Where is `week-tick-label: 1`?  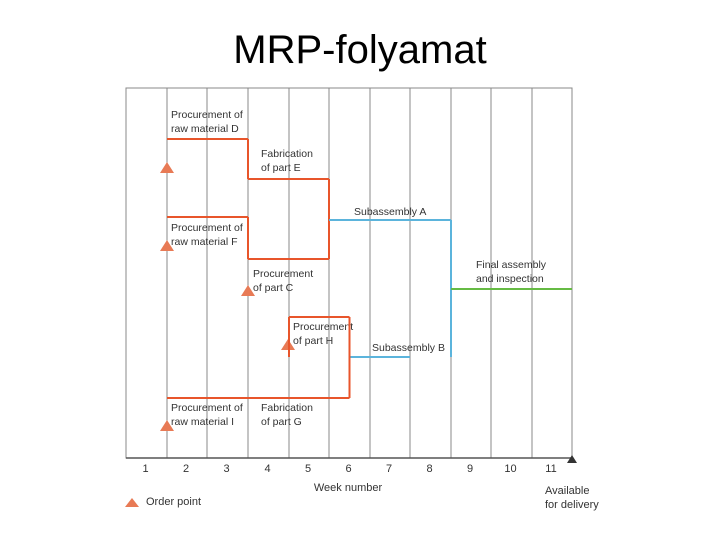
week-tick-label: 1 is located at coordinates (145, 469).